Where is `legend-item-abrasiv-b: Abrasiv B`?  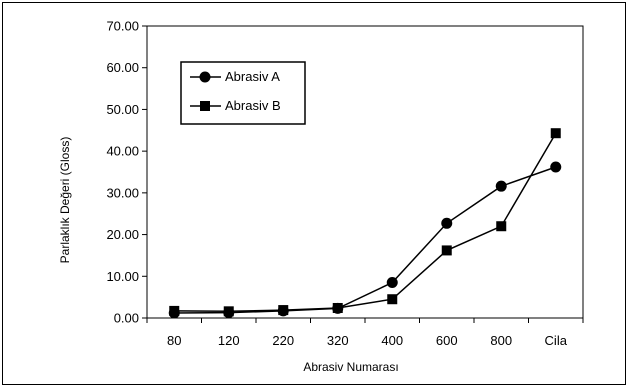
legend-item-abrasiv-b: Abrasiv B is located at coordinates (235, 105).